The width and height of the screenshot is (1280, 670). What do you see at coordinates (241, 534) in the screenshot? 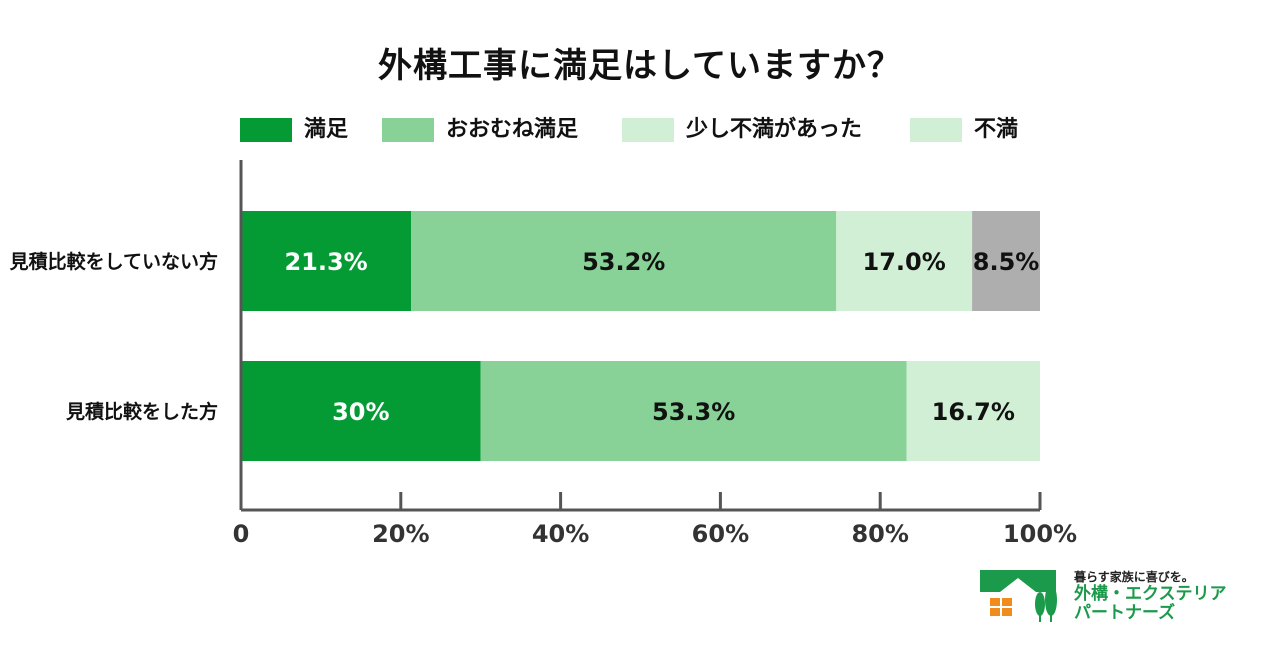
I see `x-tick-label: 0` at bounding box center [241, 534].